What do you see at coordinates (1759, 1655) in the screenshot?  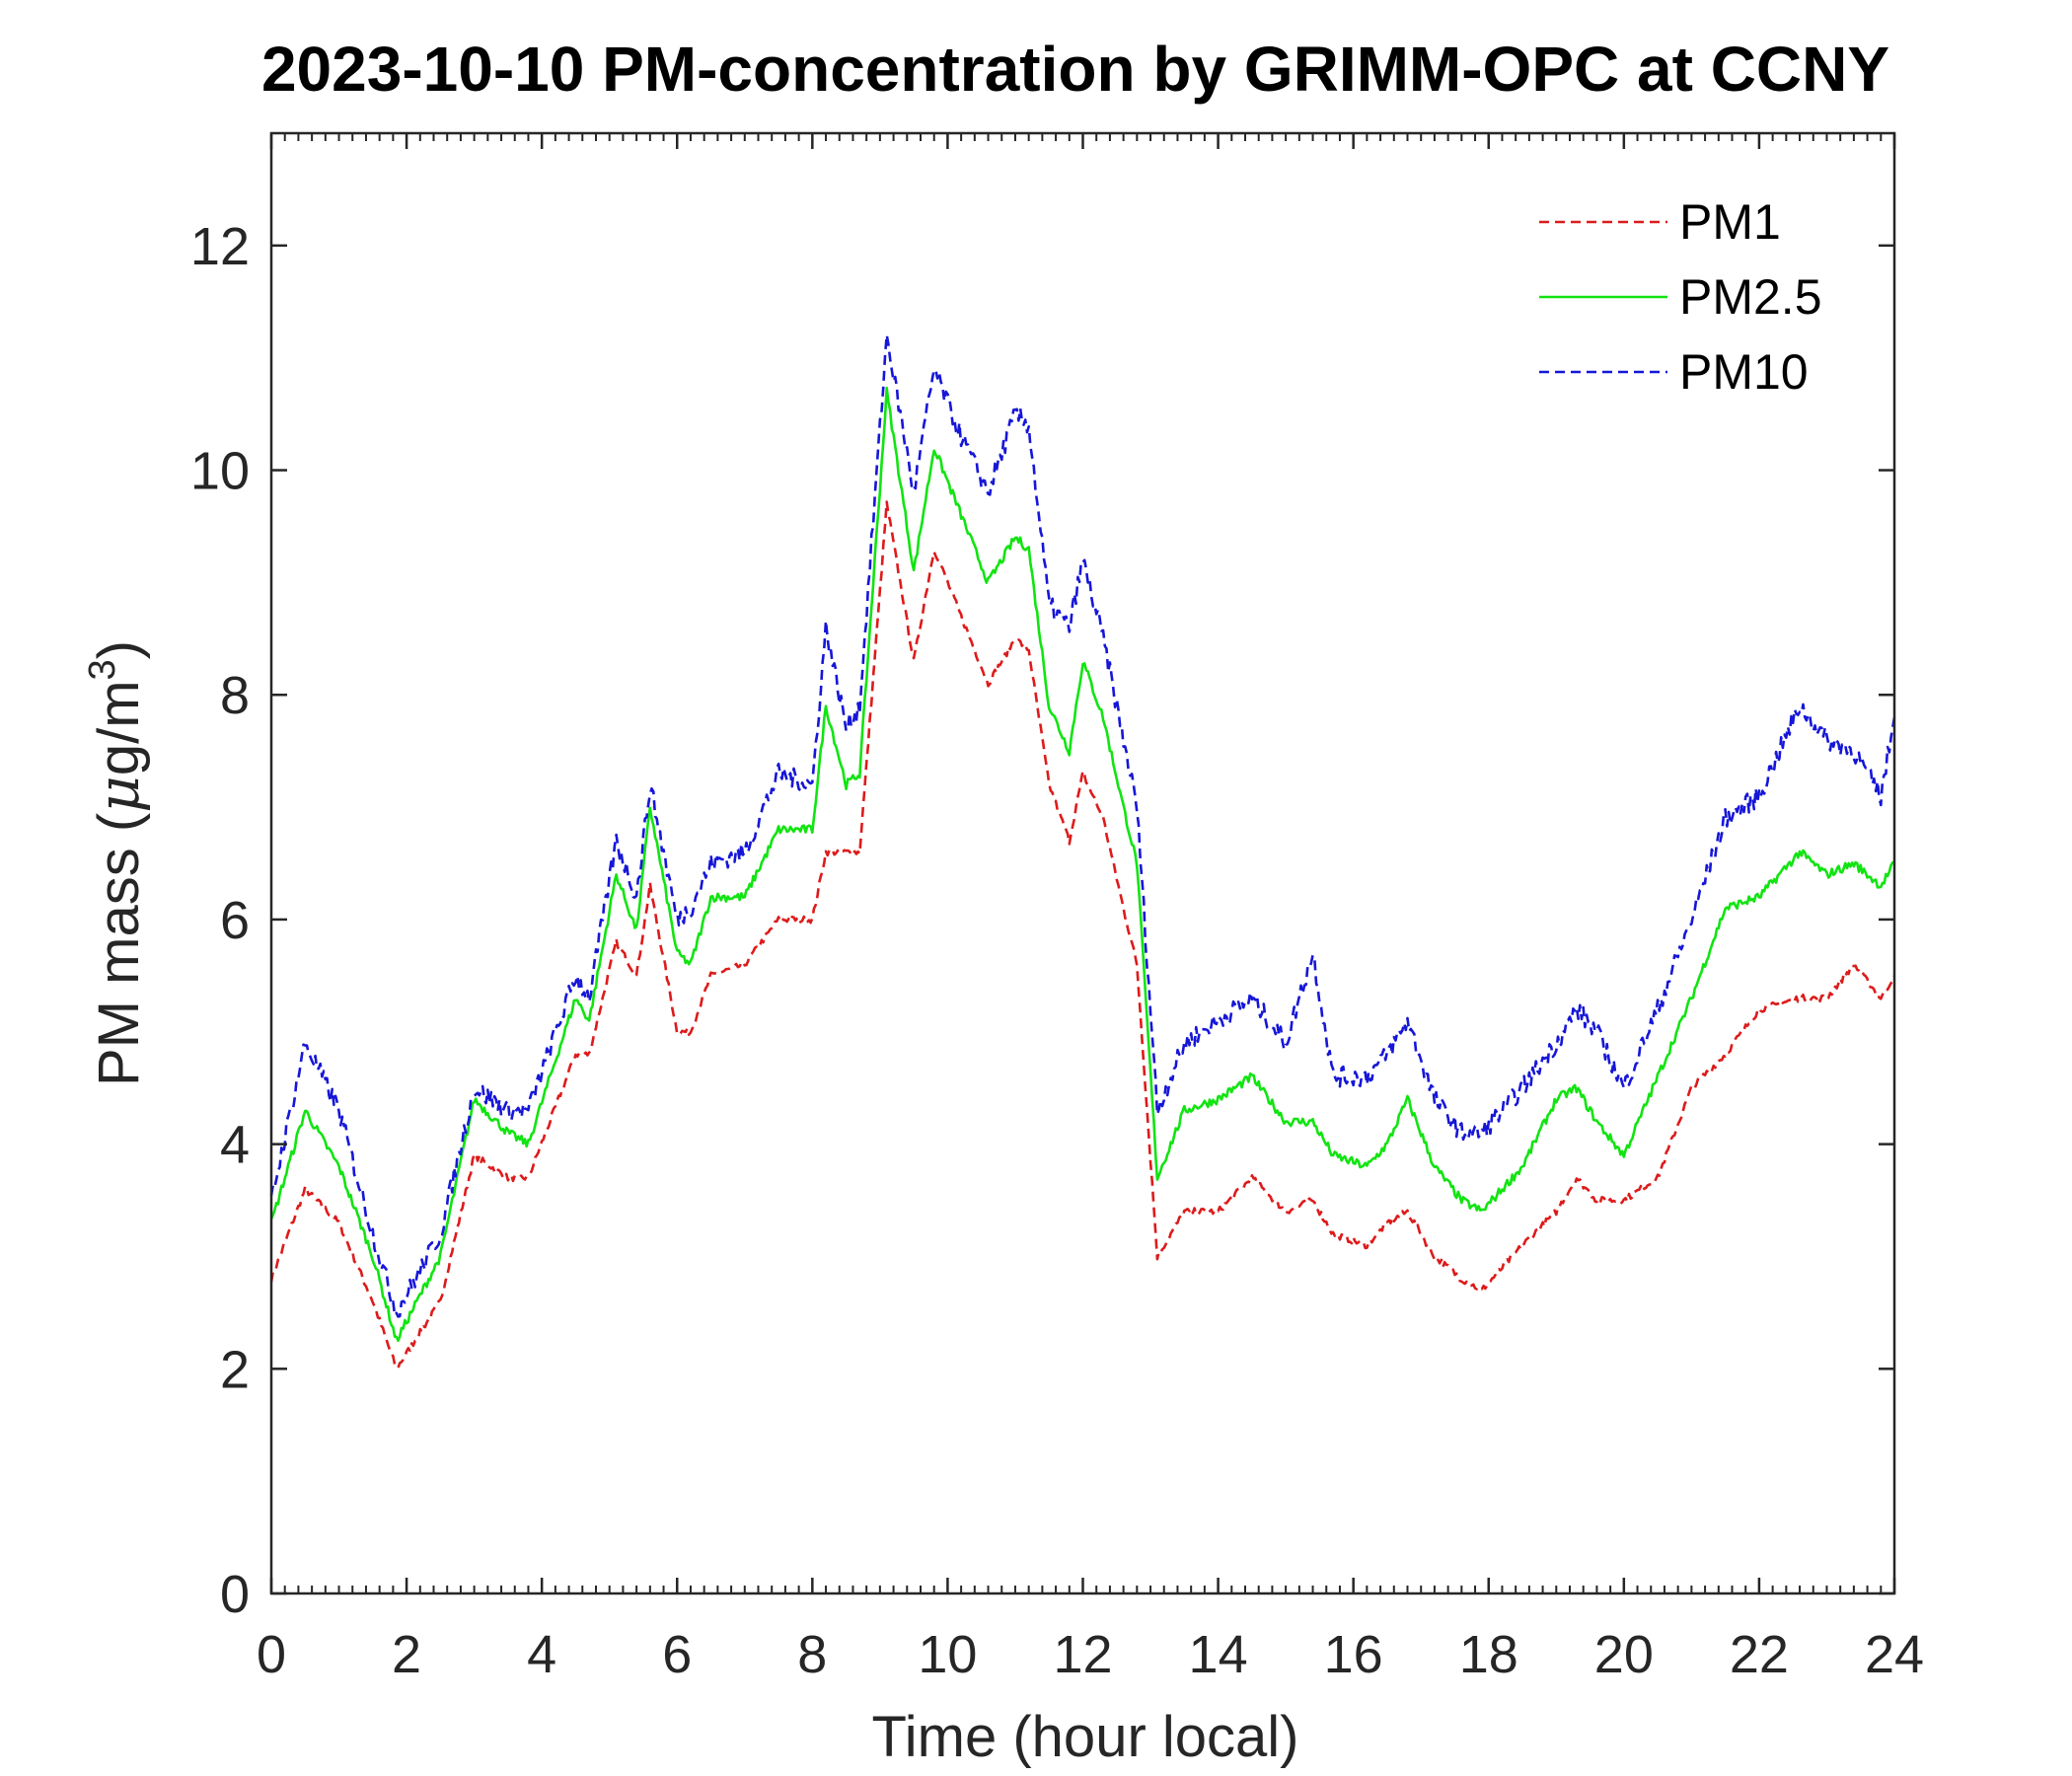 I see `x-tick-label: 22` at bounding box center [1759, 1655].